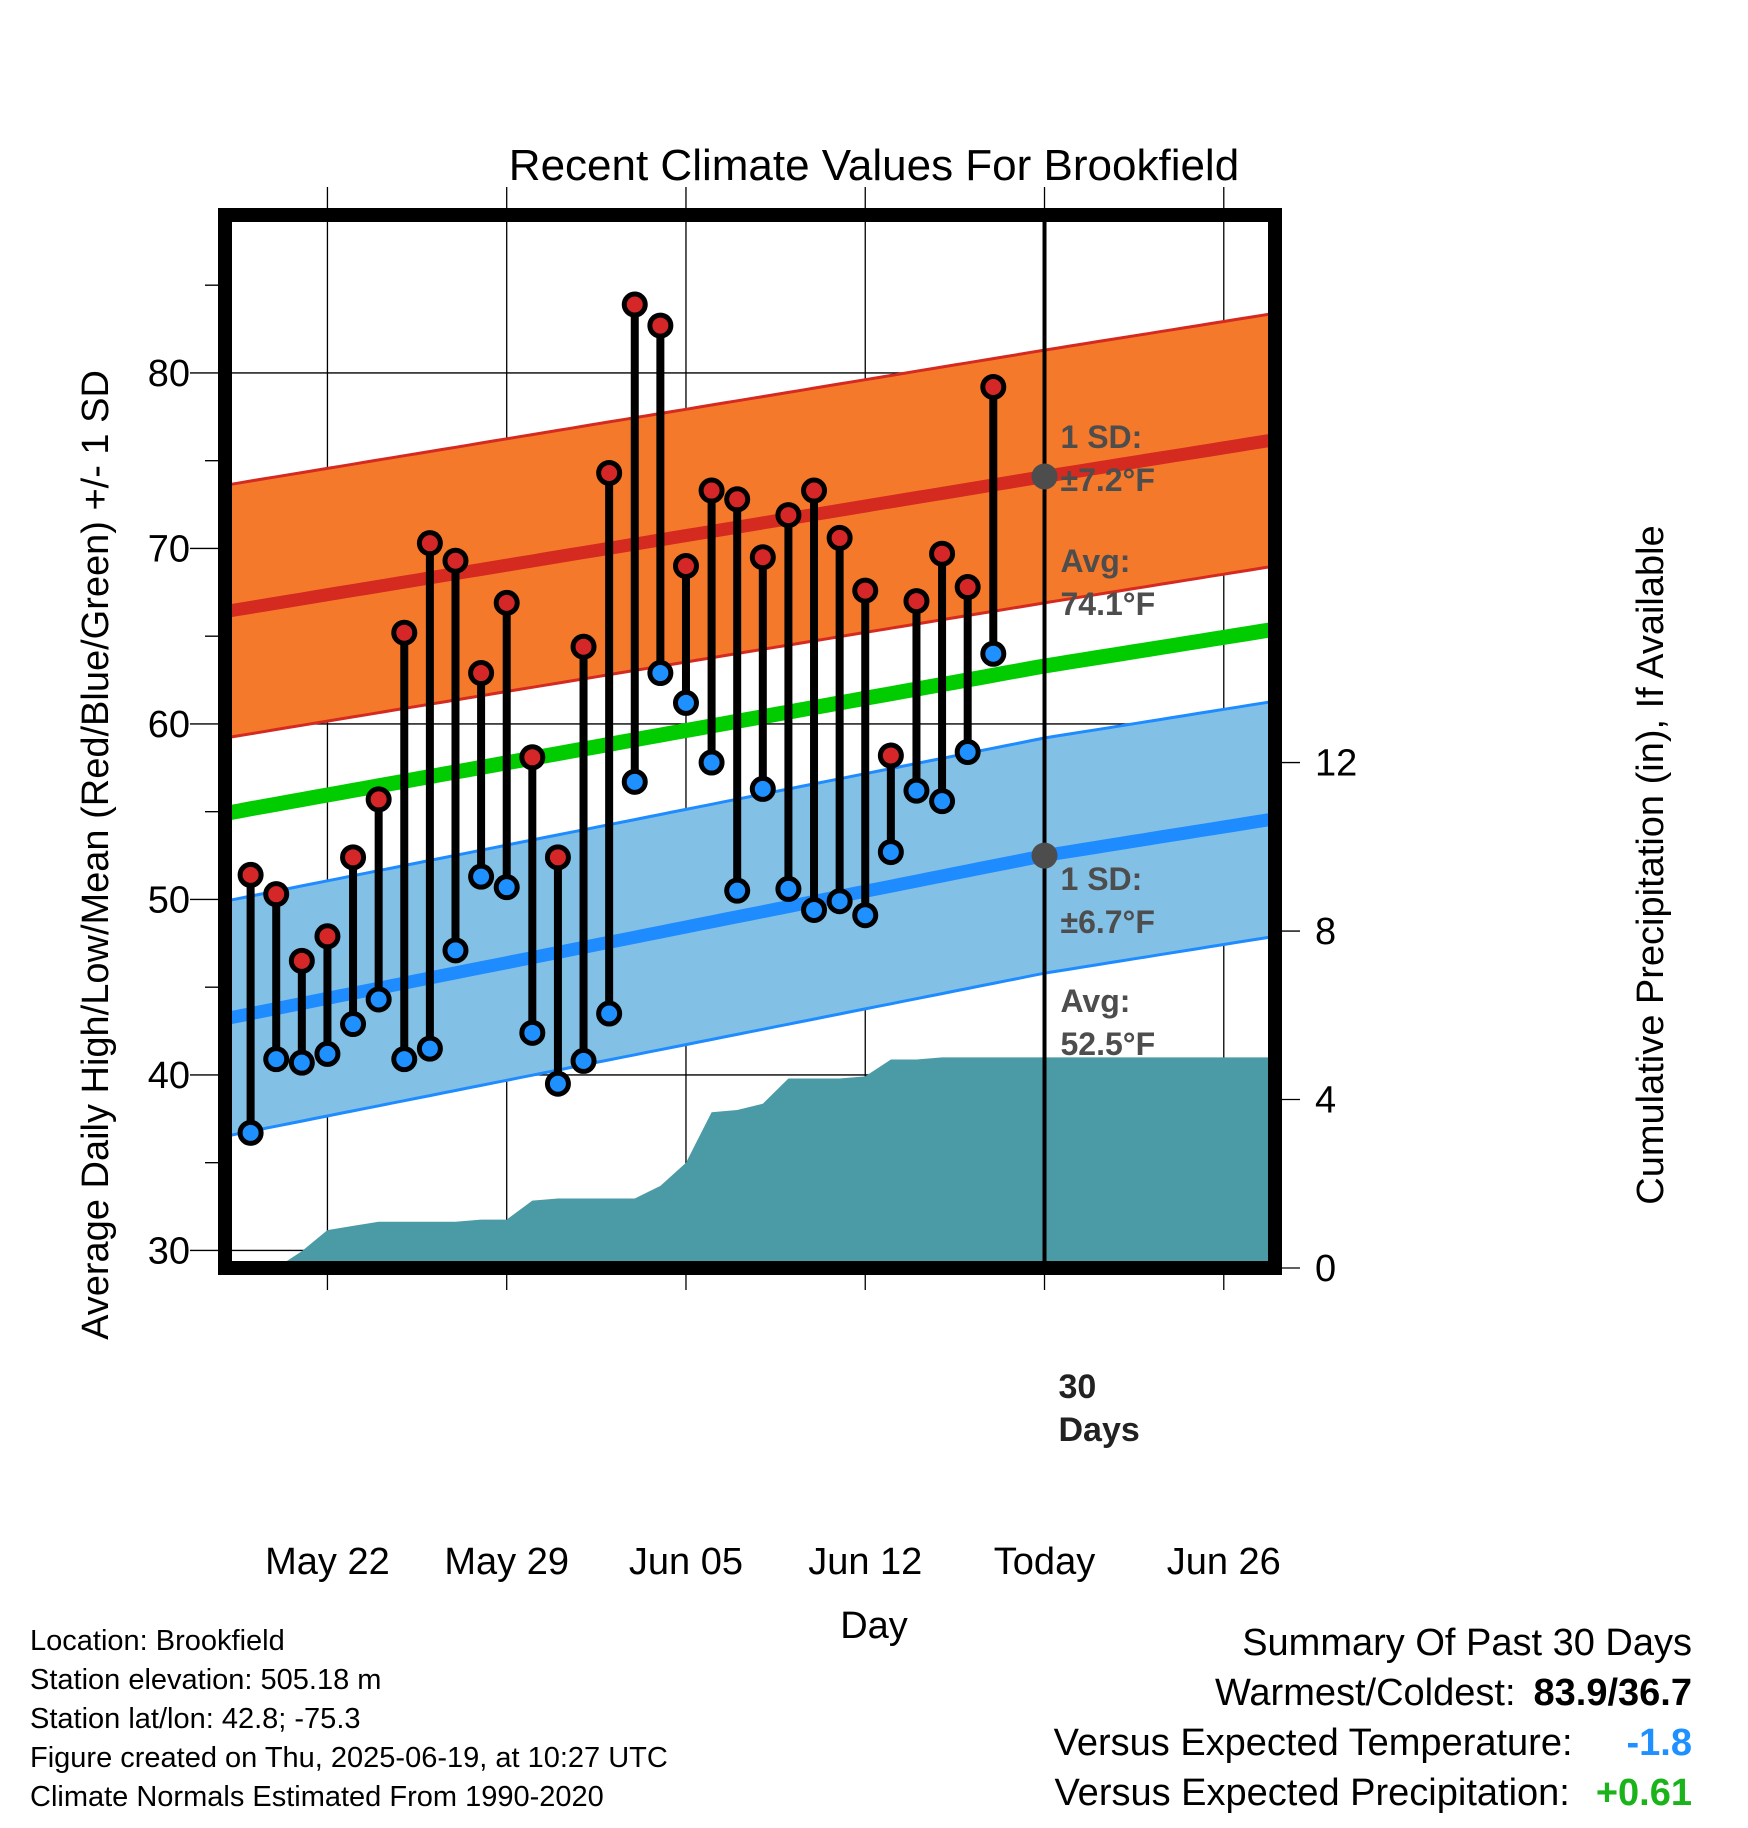  I want to click on low-avg-value: 52.5°F, so click(1108, 1044).